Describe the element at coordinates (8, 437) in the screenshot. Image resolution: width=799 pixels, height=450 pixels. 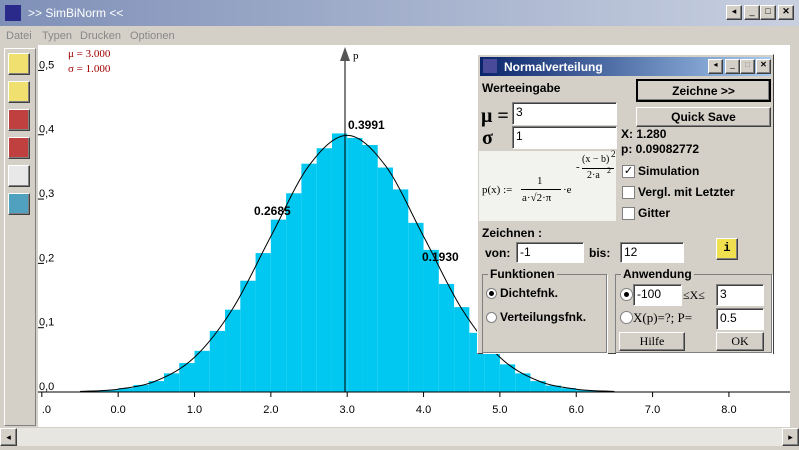
I see `scroll-left: ◂` at that location.